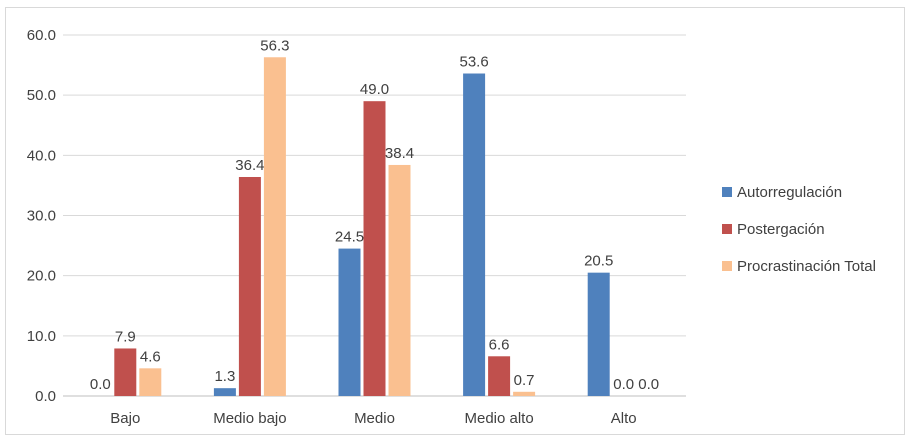 The height and width of the screenshot is (438, 910). What do you see at coordinates (125, 418) in the screenshot?
I see `x-tick-label: Bajo` at bounding box center [125, 418].